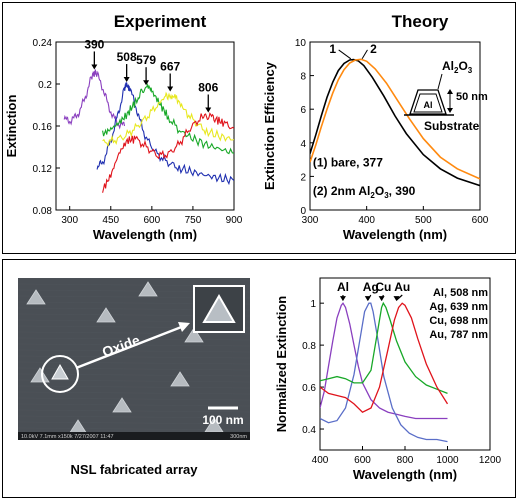  What do you see at coordinates (43, 211) in the screenshot?
I see `y-tick-label: 0.08` at bounding box center [43, 211].